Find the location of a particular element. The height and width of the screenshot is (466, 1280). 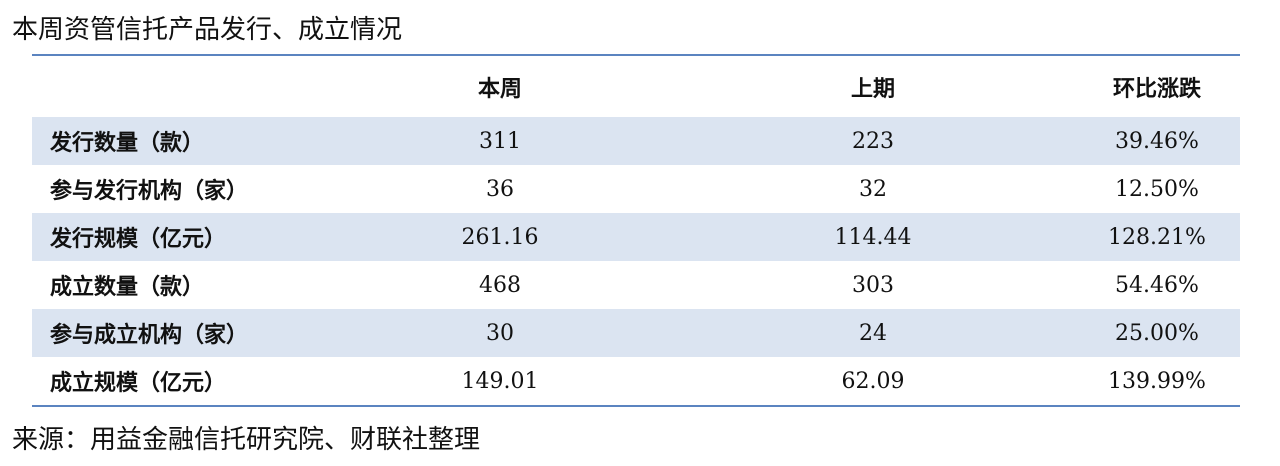

row-label: 发行规模（亿元） is located at coordinates (138, 239).